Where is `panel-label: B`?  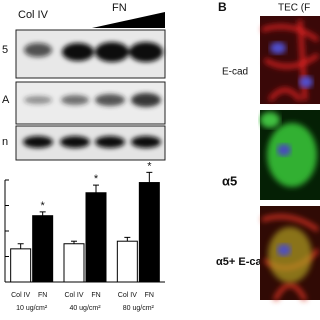 panel-label: B is located at coordinates (222, 7).